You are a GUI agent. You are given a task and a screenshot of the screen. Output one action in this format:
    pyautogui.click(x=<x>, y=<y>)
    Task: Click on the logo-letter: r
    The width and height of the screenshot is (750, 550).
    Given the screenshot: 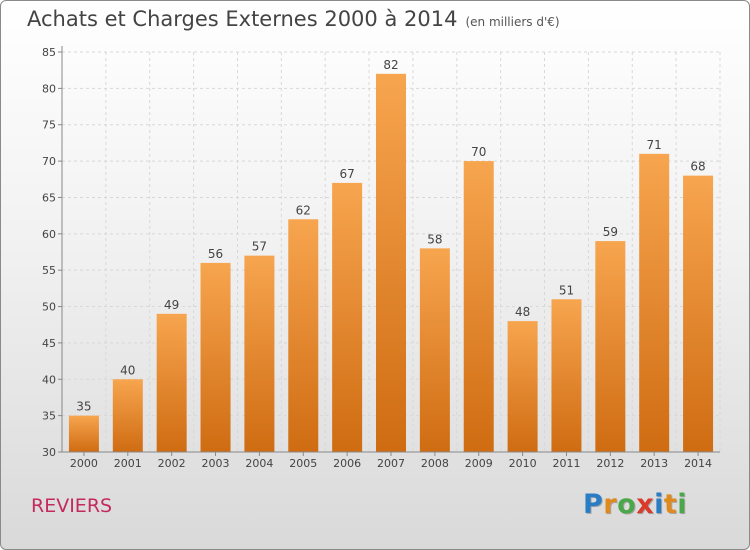 What is the action you would take?
    pyautogui.click(x=610, y=504)
    